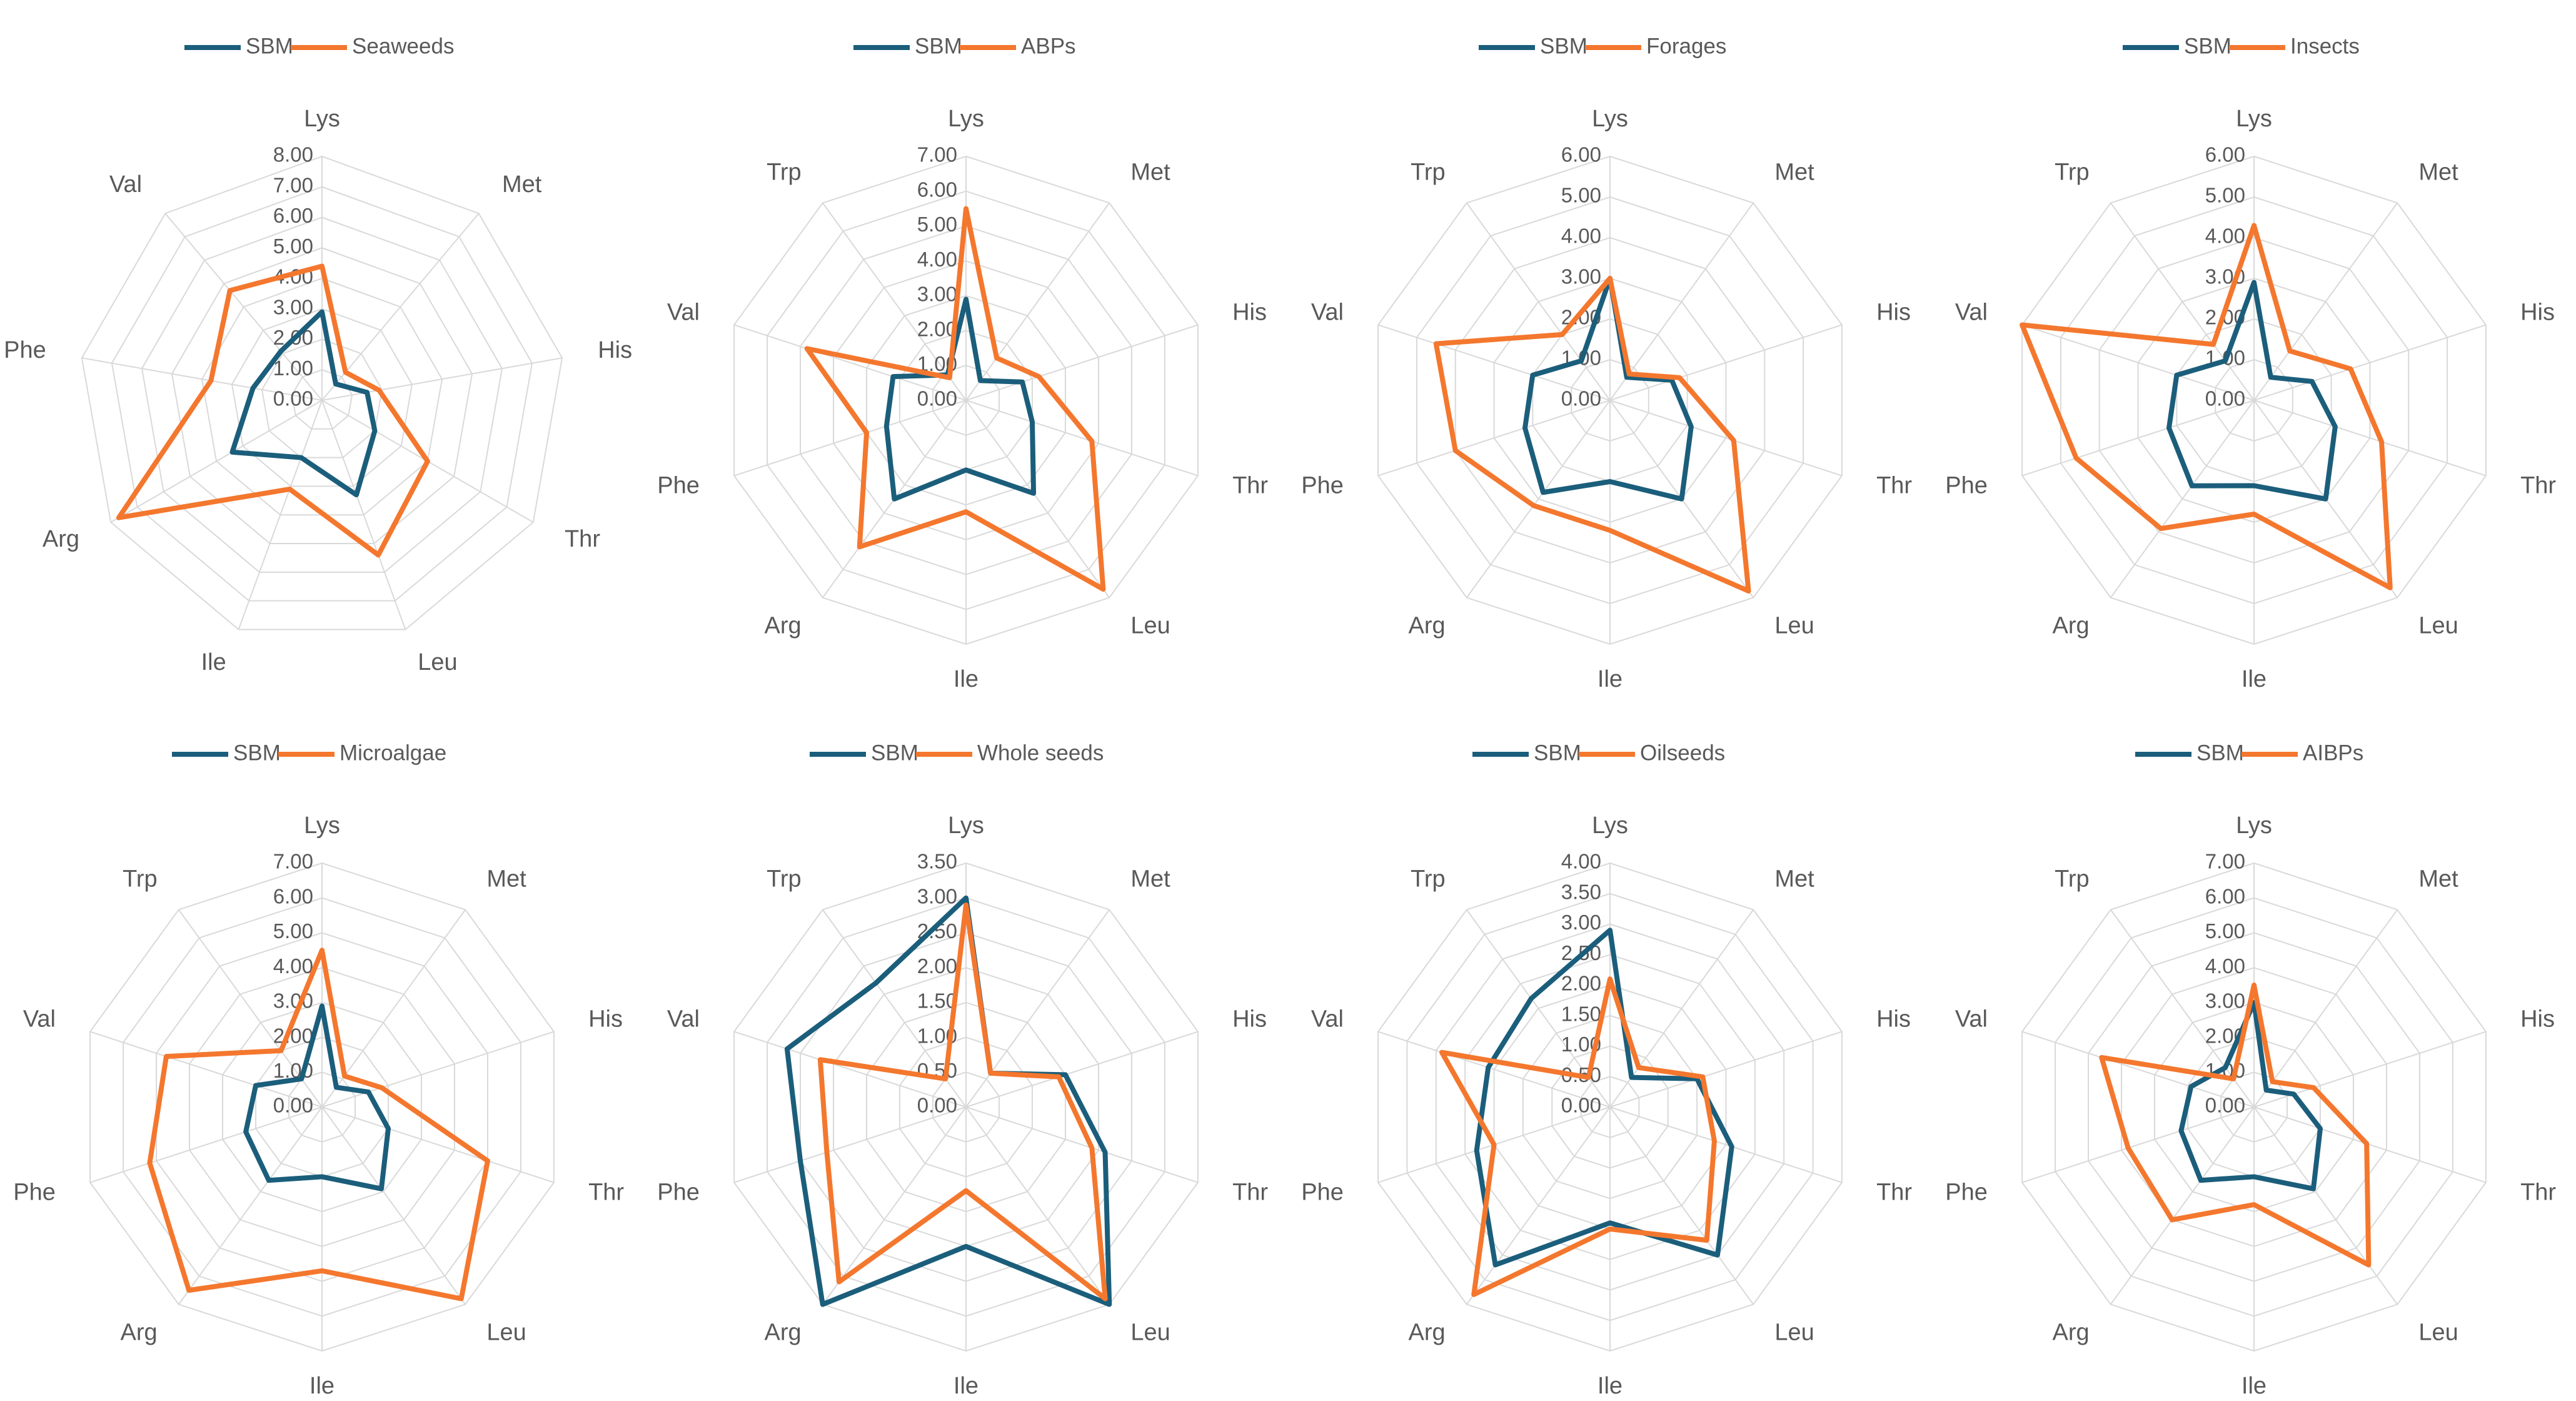  What do you see at coordinates (1040, 753) in the screenshot?
I see `legend-label: Whole seeds` at bounding box center [1040, 753].